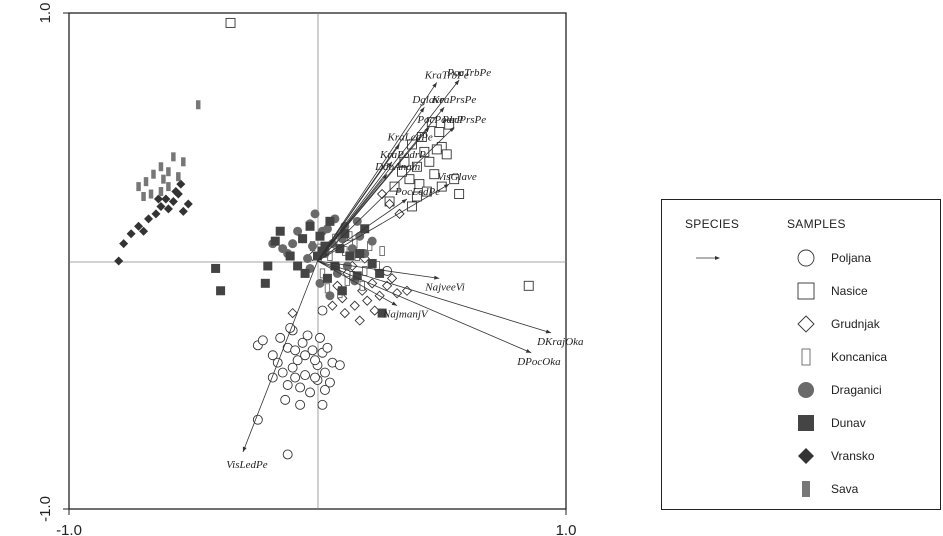 This screenshot has height=536, width=943. Describe the element at coordinates (708, 258) in the screenshot. I see `species-arrow-icon` at that location.